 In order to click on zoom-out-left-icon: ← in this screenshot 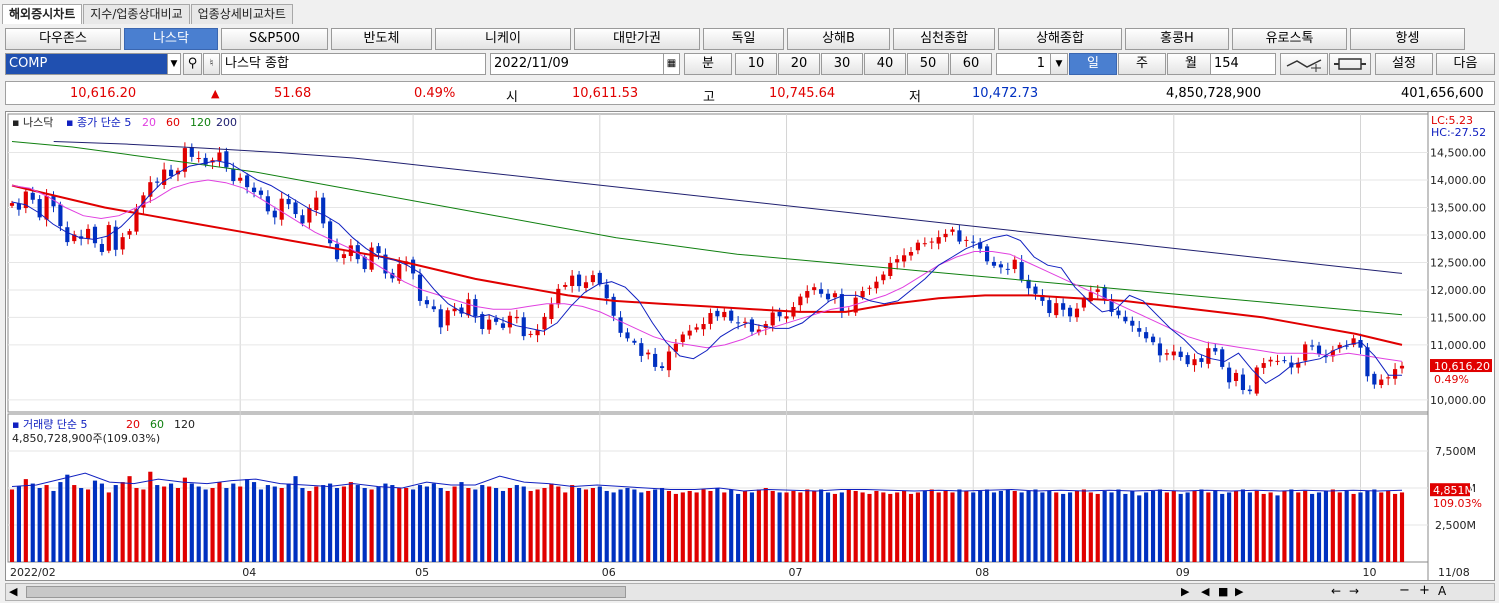, I will do `click(1336, 591)`.